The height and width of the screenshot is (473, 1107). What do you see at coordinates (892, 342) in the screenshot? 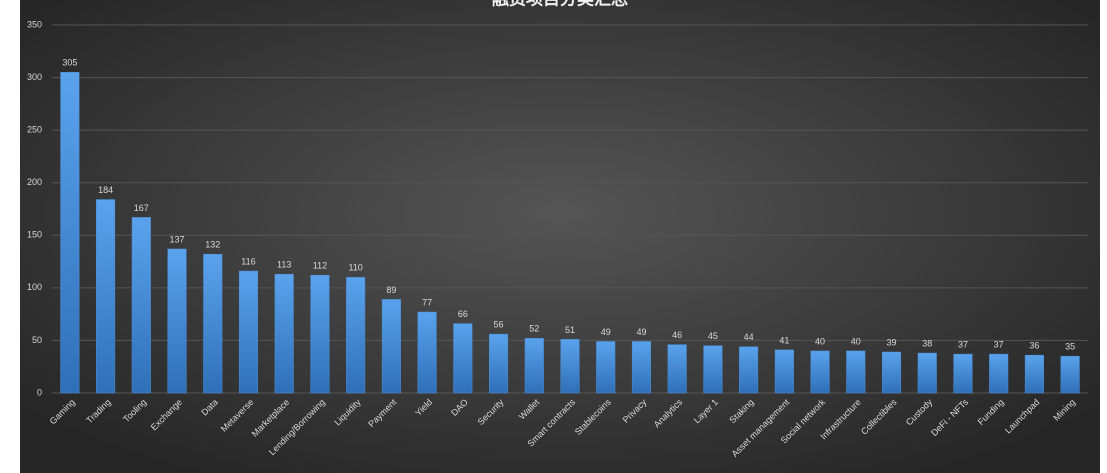
I see `value-label: 39` at bounding box center [892, 342].